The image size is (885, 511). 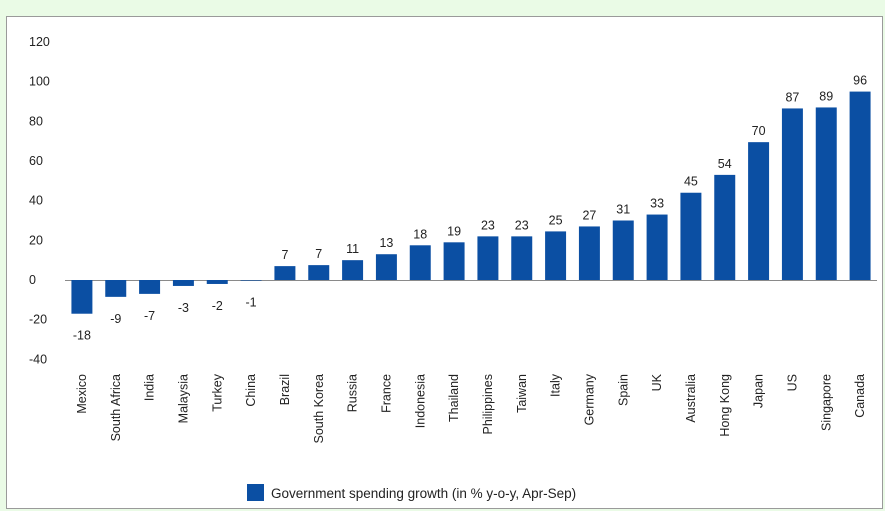 I want to click on bar-canada, so click(x=860, y=185).